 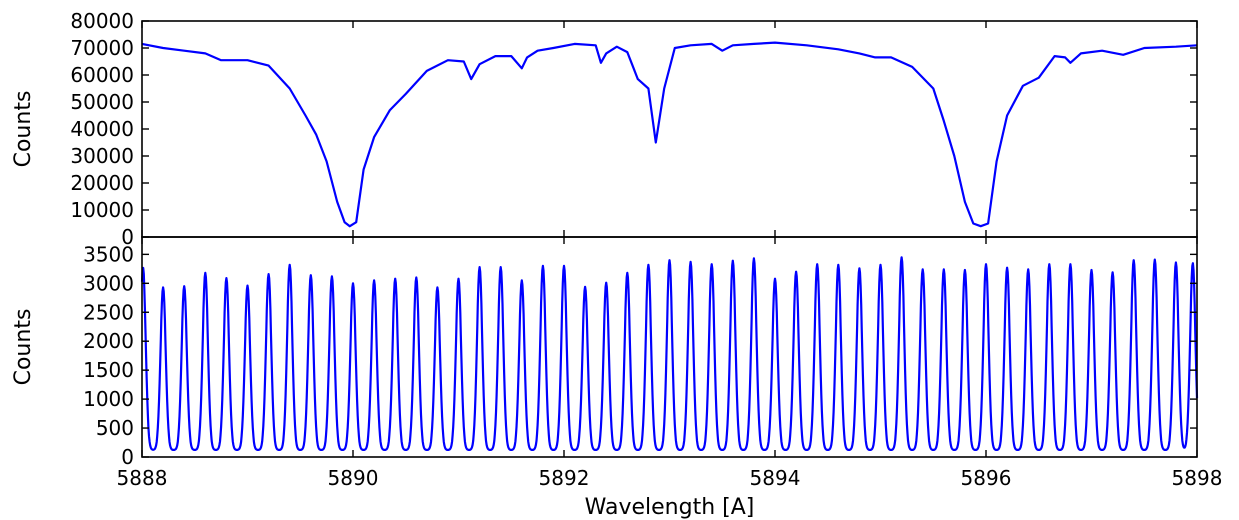 I want to click on bottom-y-tick-label: 3500, so click(x=108, y=254).